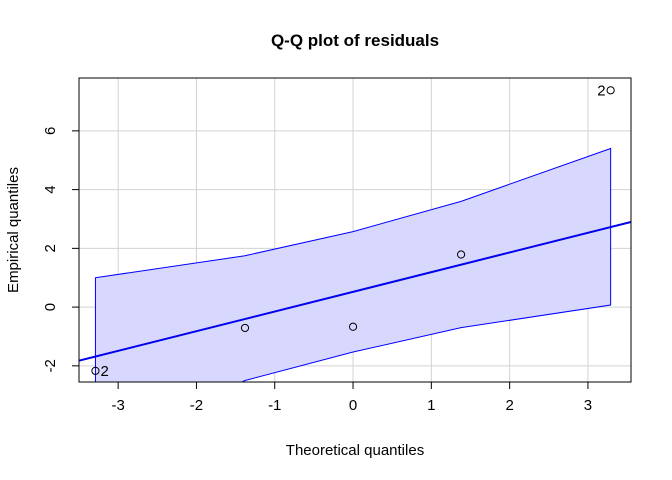 This screenshot has width=672, height=480. I want to click on x-tick-label: 1, so click(431, 405).